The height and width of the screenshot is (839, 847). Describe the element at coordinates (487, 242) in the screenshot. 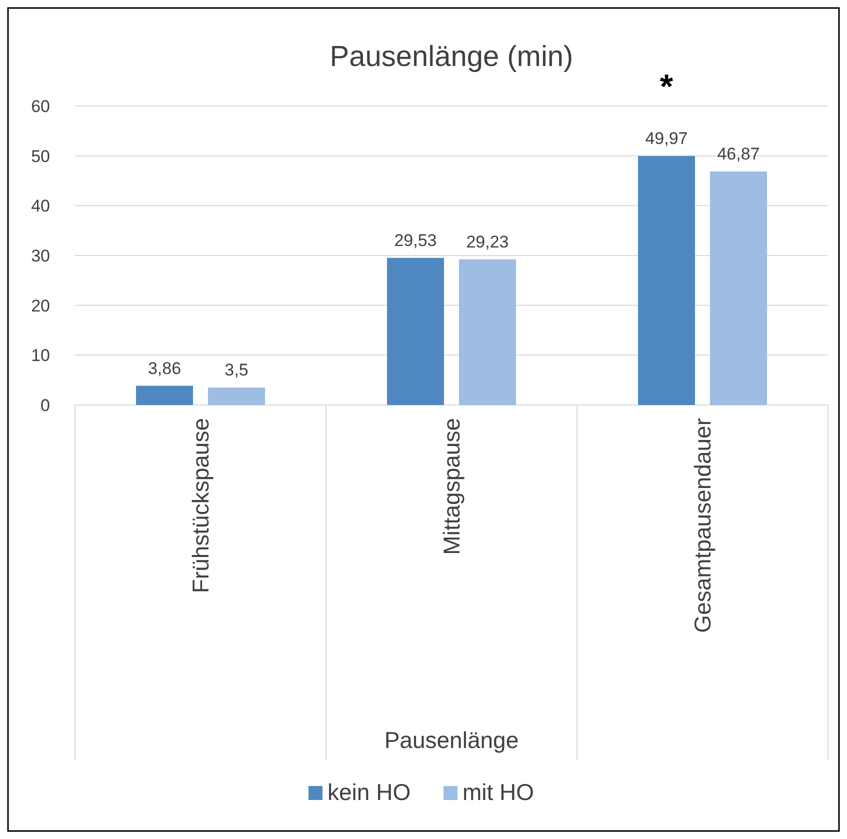

I see `data-label: 29,23` at that location.